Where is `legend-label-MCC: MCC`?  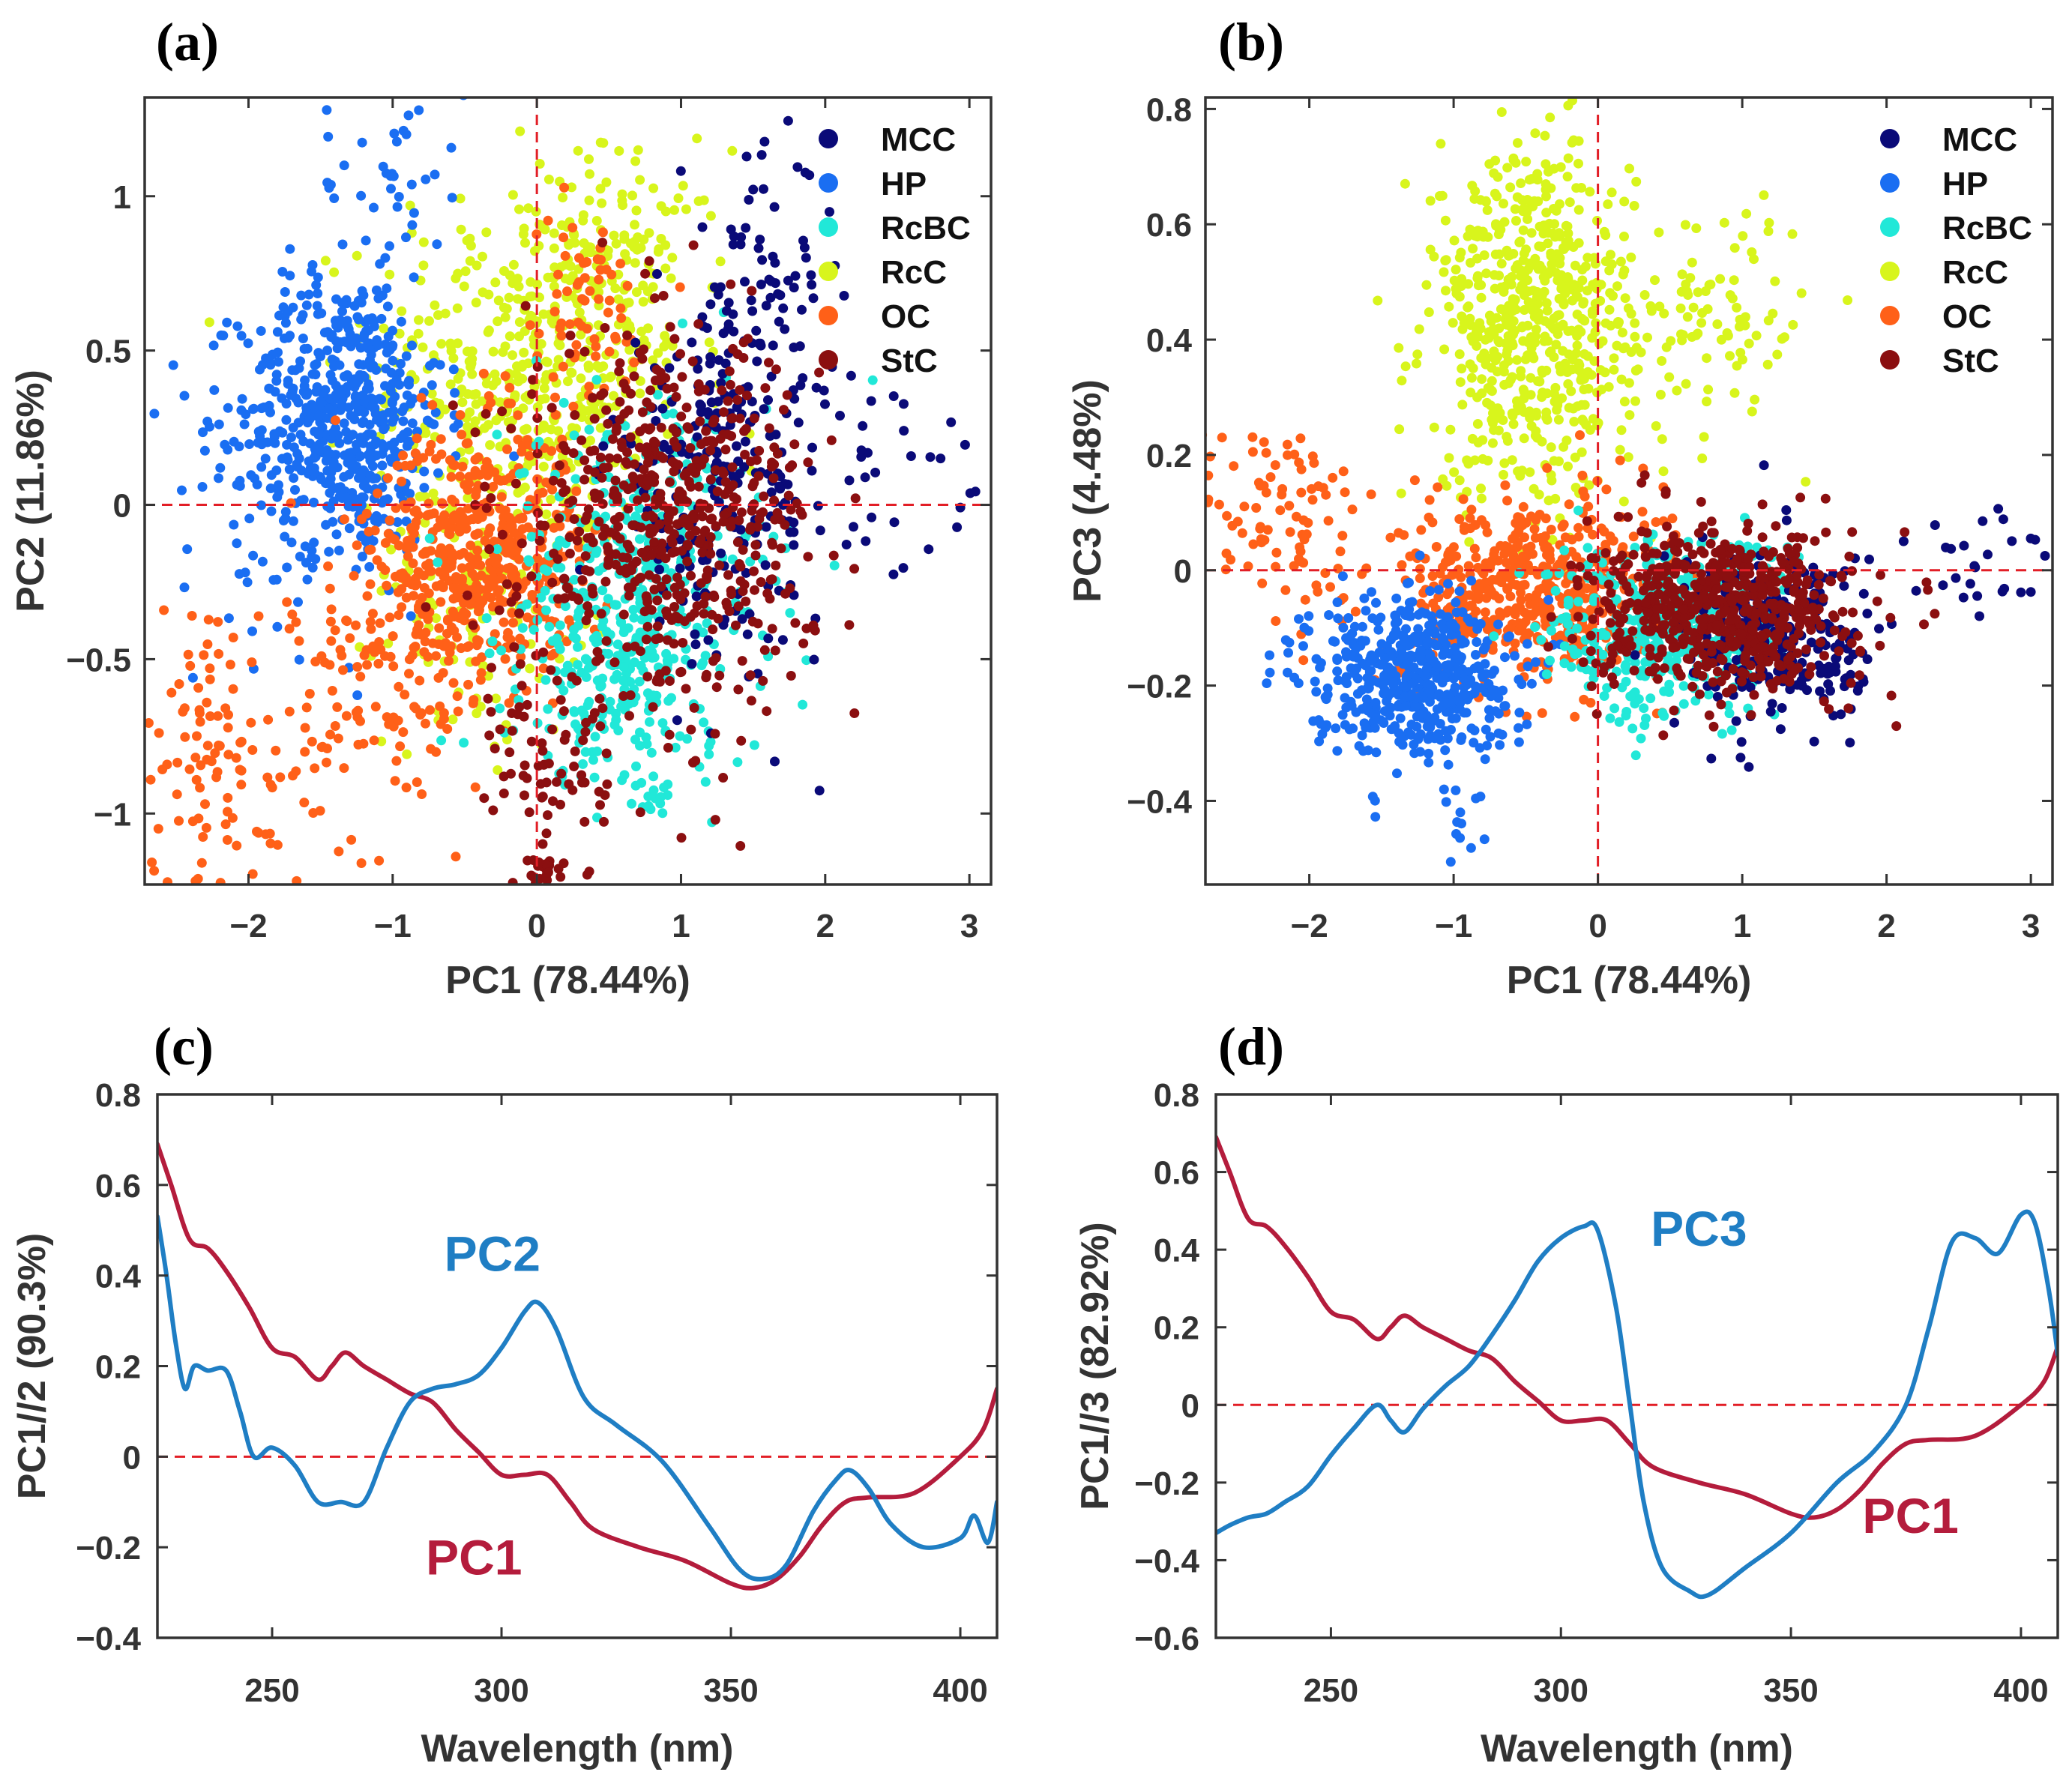
legend-label-MCC: MCC is located at coordinates (919, 139).